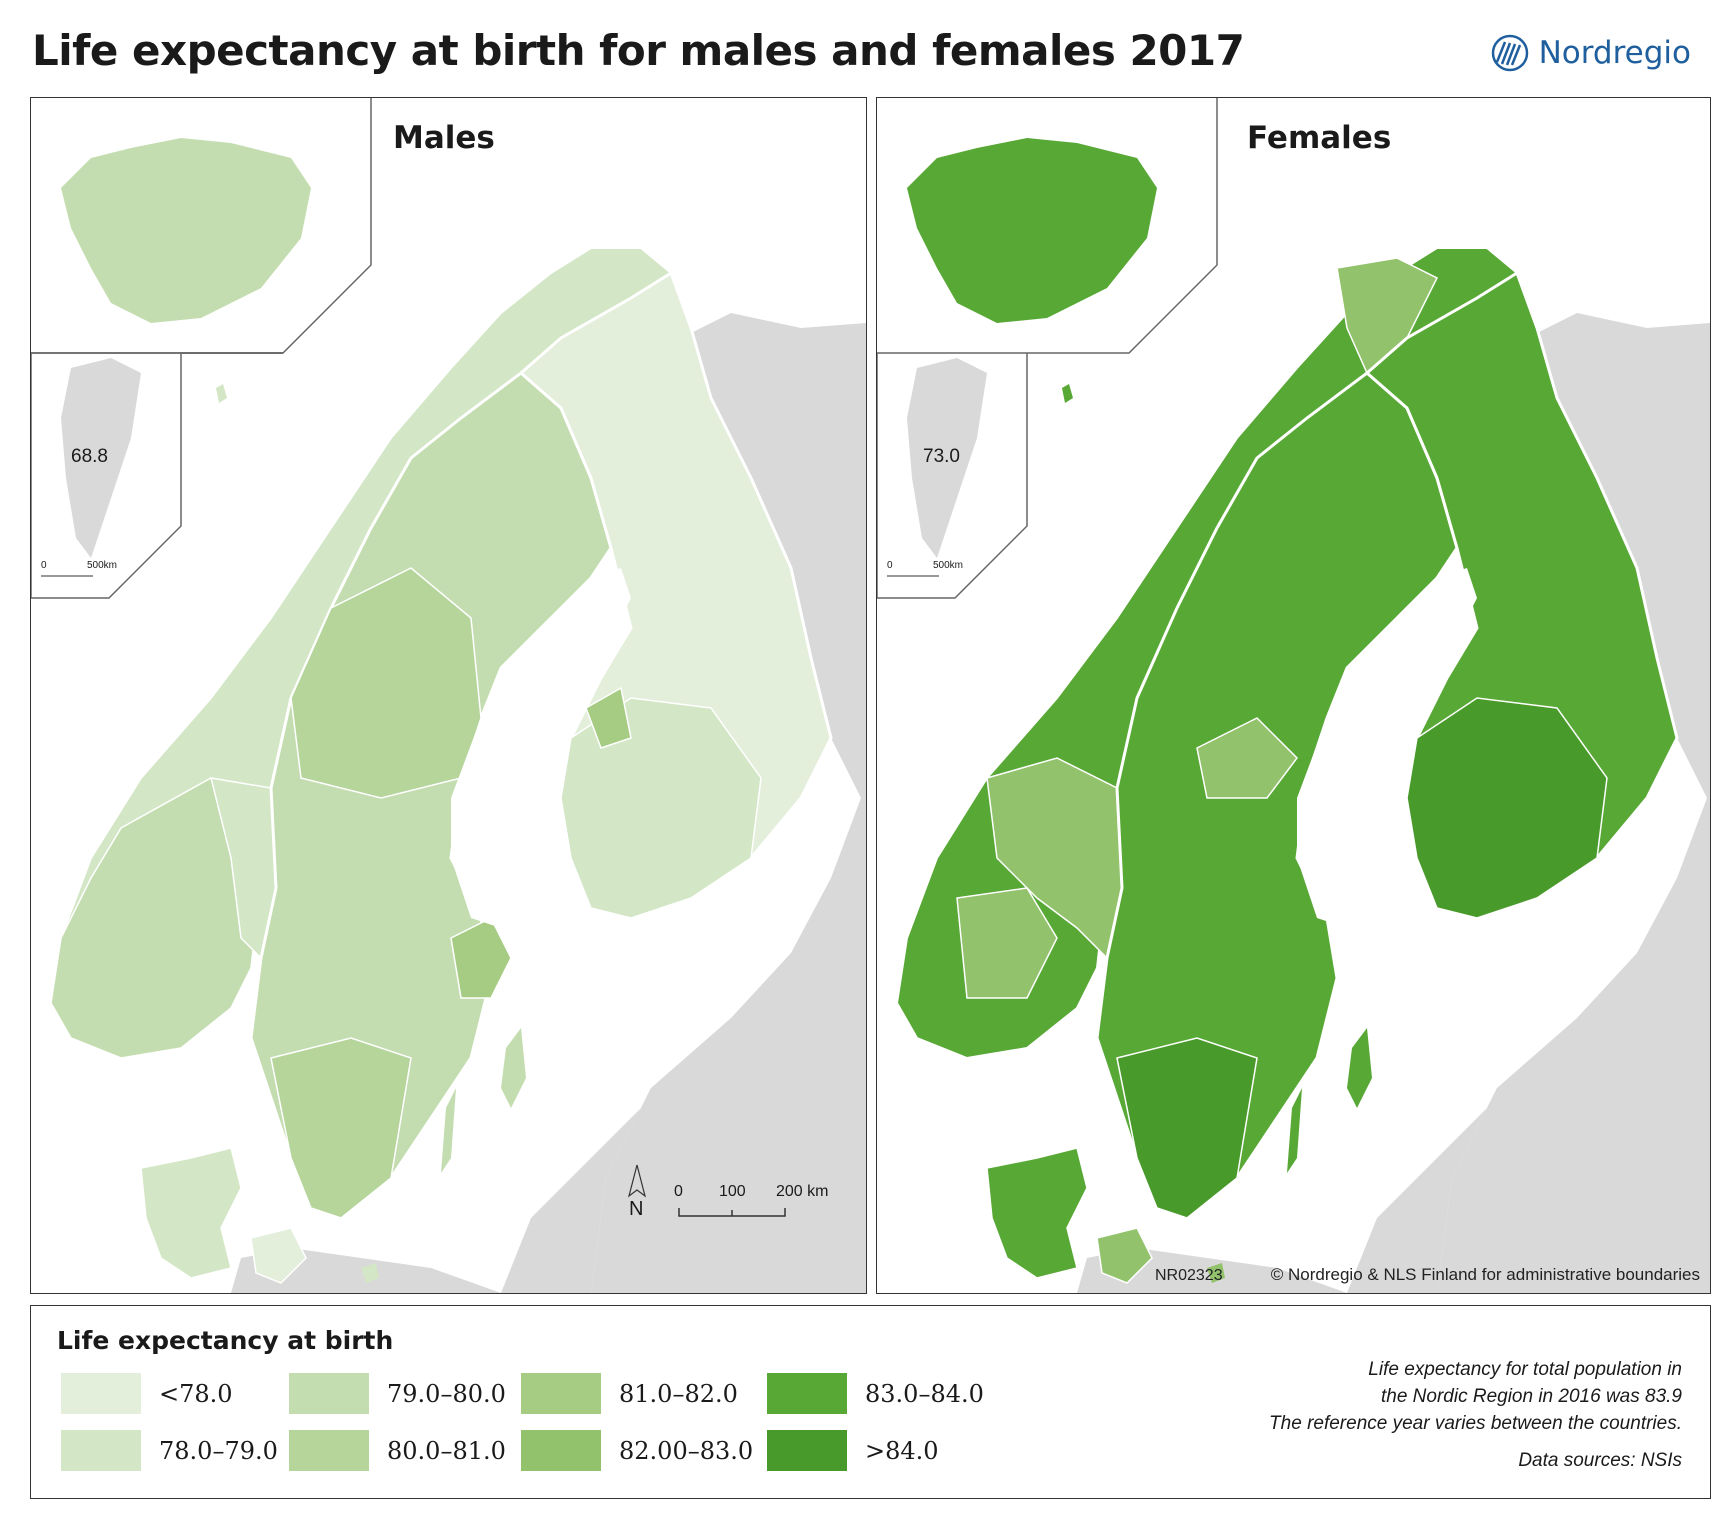  What do you see at coordinates (147, 1393) in the screenshot?
I see `legend-item-lt78: <78.0` at bounding box center [147, 1393].